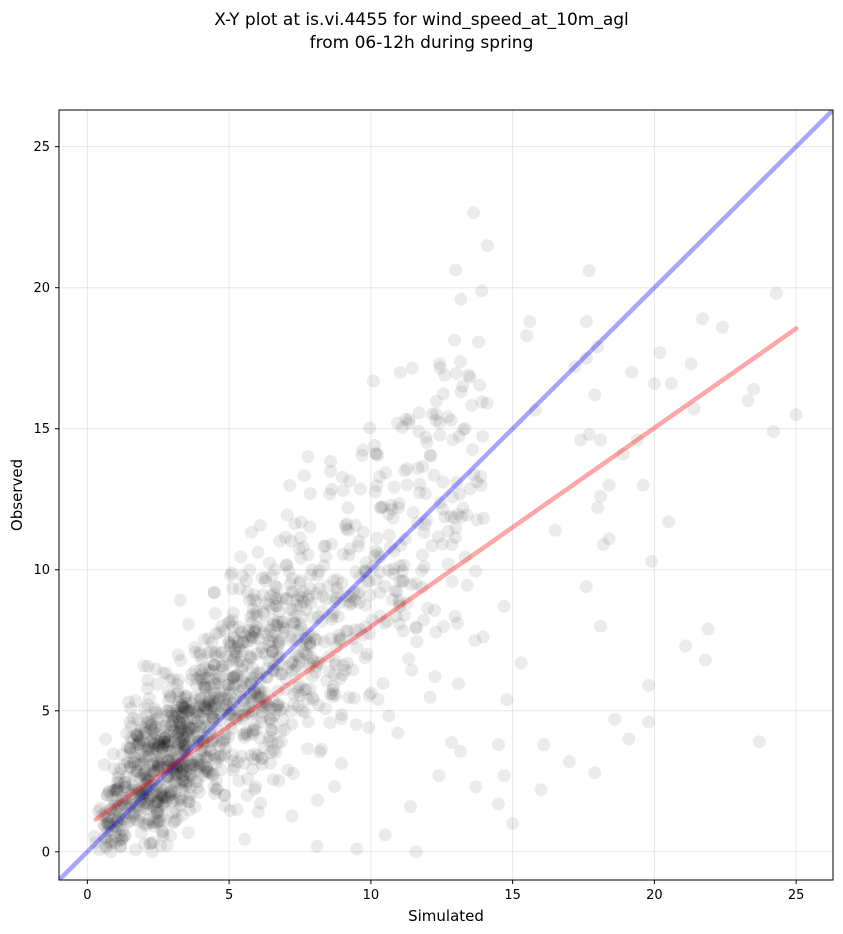 The height and width of the screenshot is (934, 843). Describe the element at coordinates (512, 895) in the screenshot. I see `x-tick-label: 15` at that location.